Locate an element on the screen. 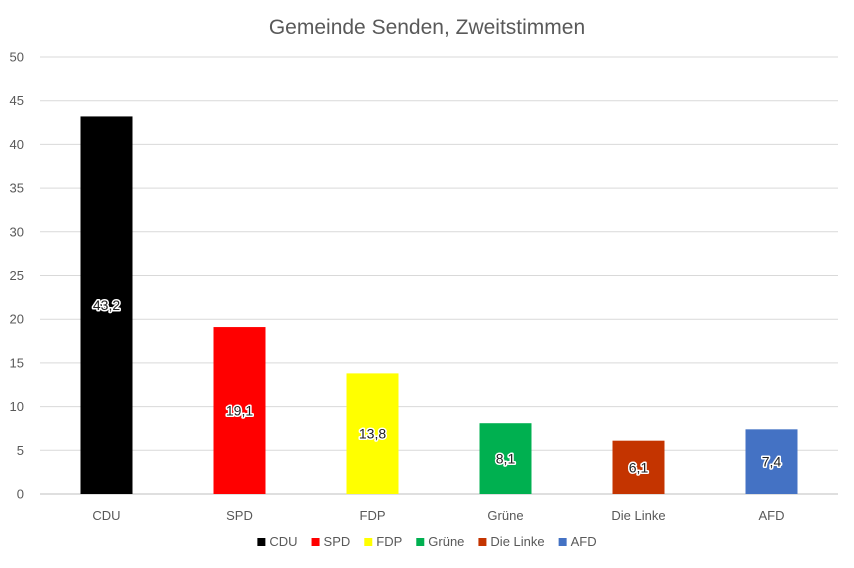 Image resolution: width=854 pixels, height=568 pixels. data-label: 6,1 is located at coordinates (639, 467).